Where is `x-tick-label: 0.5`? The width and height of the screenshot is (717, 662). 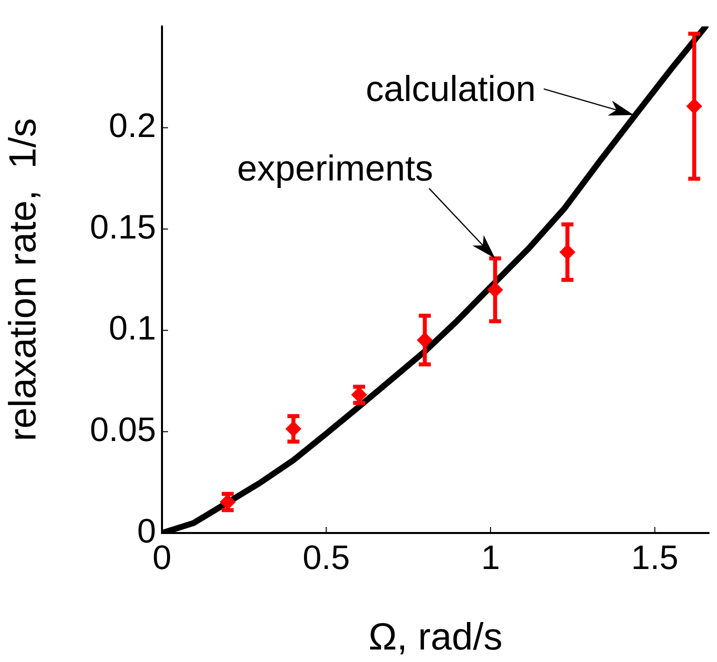
x-tick-label: 0.5 is located at coordinates (326, 557).